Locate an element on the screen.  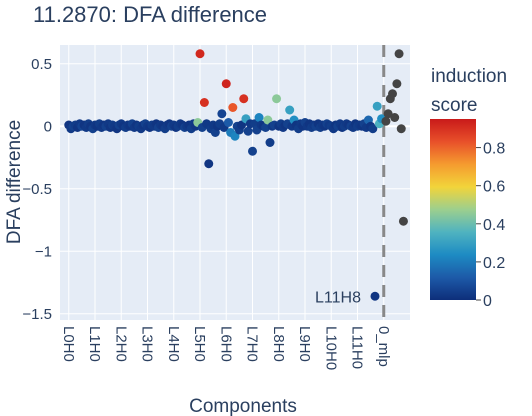
colorbar-title: induction score is located at coordinates (469, 91).